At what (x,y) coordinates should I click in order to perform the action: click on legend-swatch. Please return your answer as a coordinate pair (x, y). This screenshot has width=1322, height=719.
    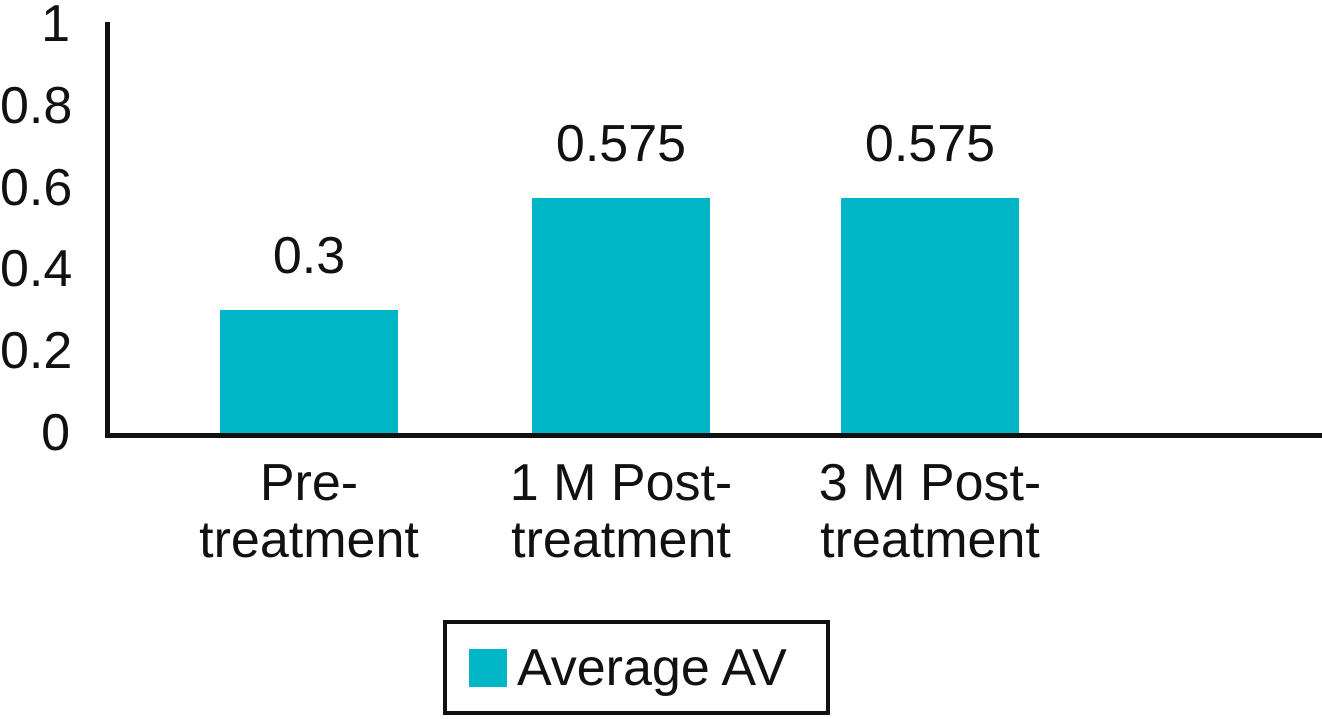
    Looking at the image, I should click on (488, 667).